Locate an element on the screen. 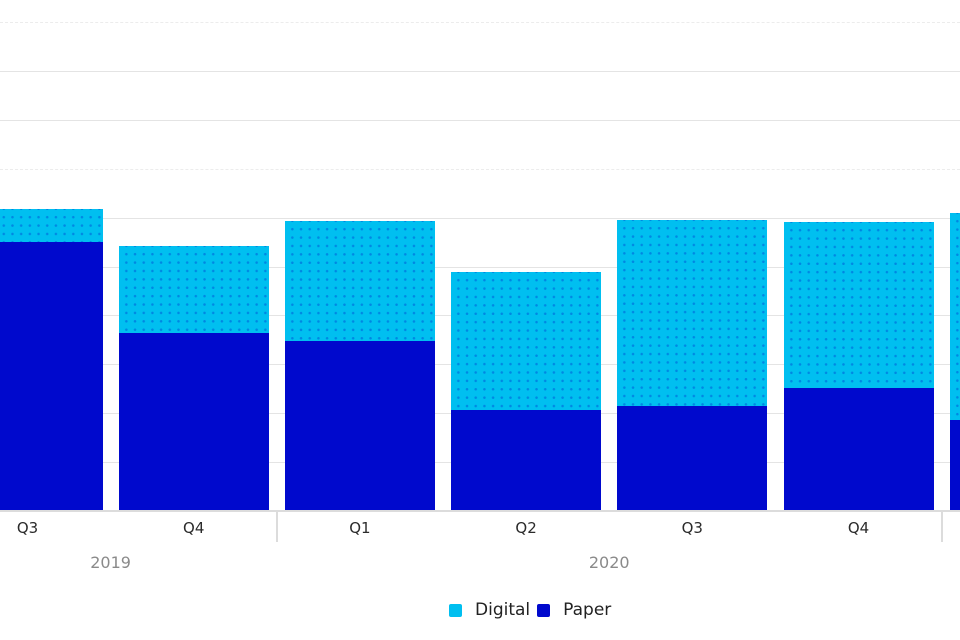 This screenshot has height=640, width=960. legend-item-paper: Paper is located at coordinates (574, 610).